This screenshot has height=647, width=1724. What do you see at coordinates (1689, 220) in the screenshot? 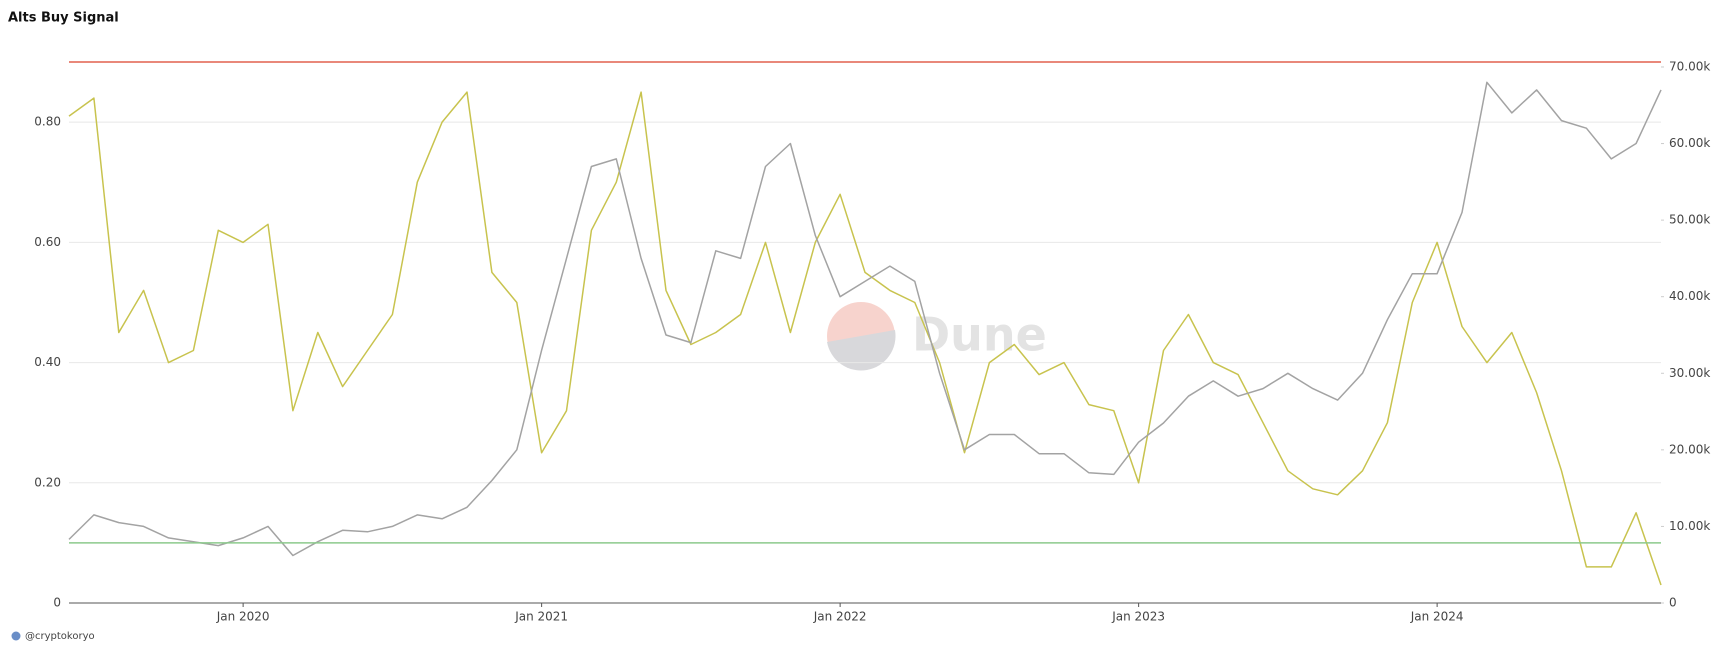
I see `y2-tick-label: 50.00k` at bounding box center [1689, 220].